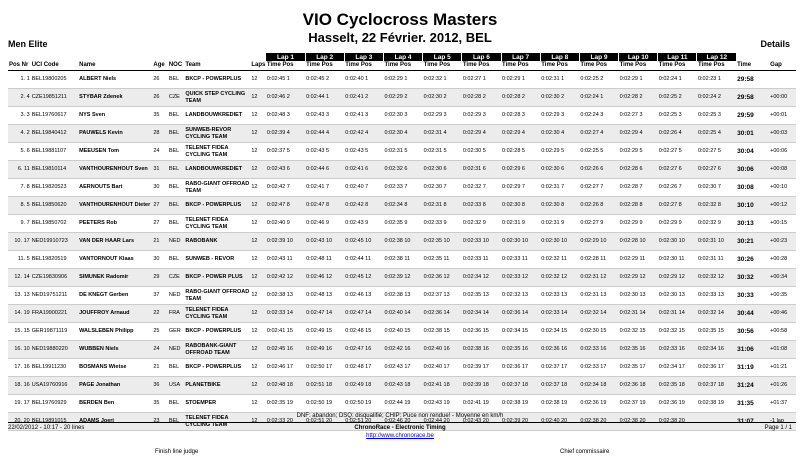 The height and width of the screenshot is (462, 800). Describe the element at coordinates (677, 79) in the screenshot. I see `lap-time-cell: 0:02:24 1` at that location.